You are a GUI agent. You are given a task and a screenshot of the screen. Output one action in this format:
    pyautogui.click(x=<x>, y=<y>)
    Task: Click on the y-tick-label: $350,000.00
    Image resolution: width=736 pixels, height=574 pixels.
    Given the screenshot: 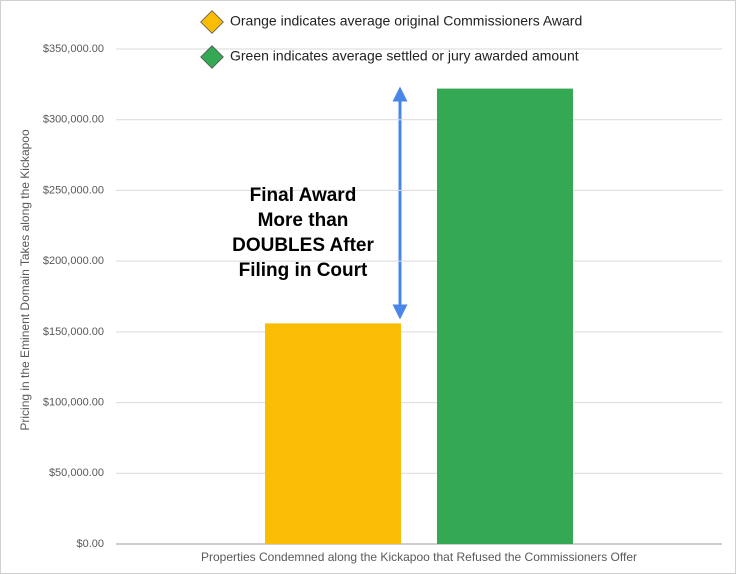 What is the action you would take?
    pyautogui.click(x=73, y=49)
    